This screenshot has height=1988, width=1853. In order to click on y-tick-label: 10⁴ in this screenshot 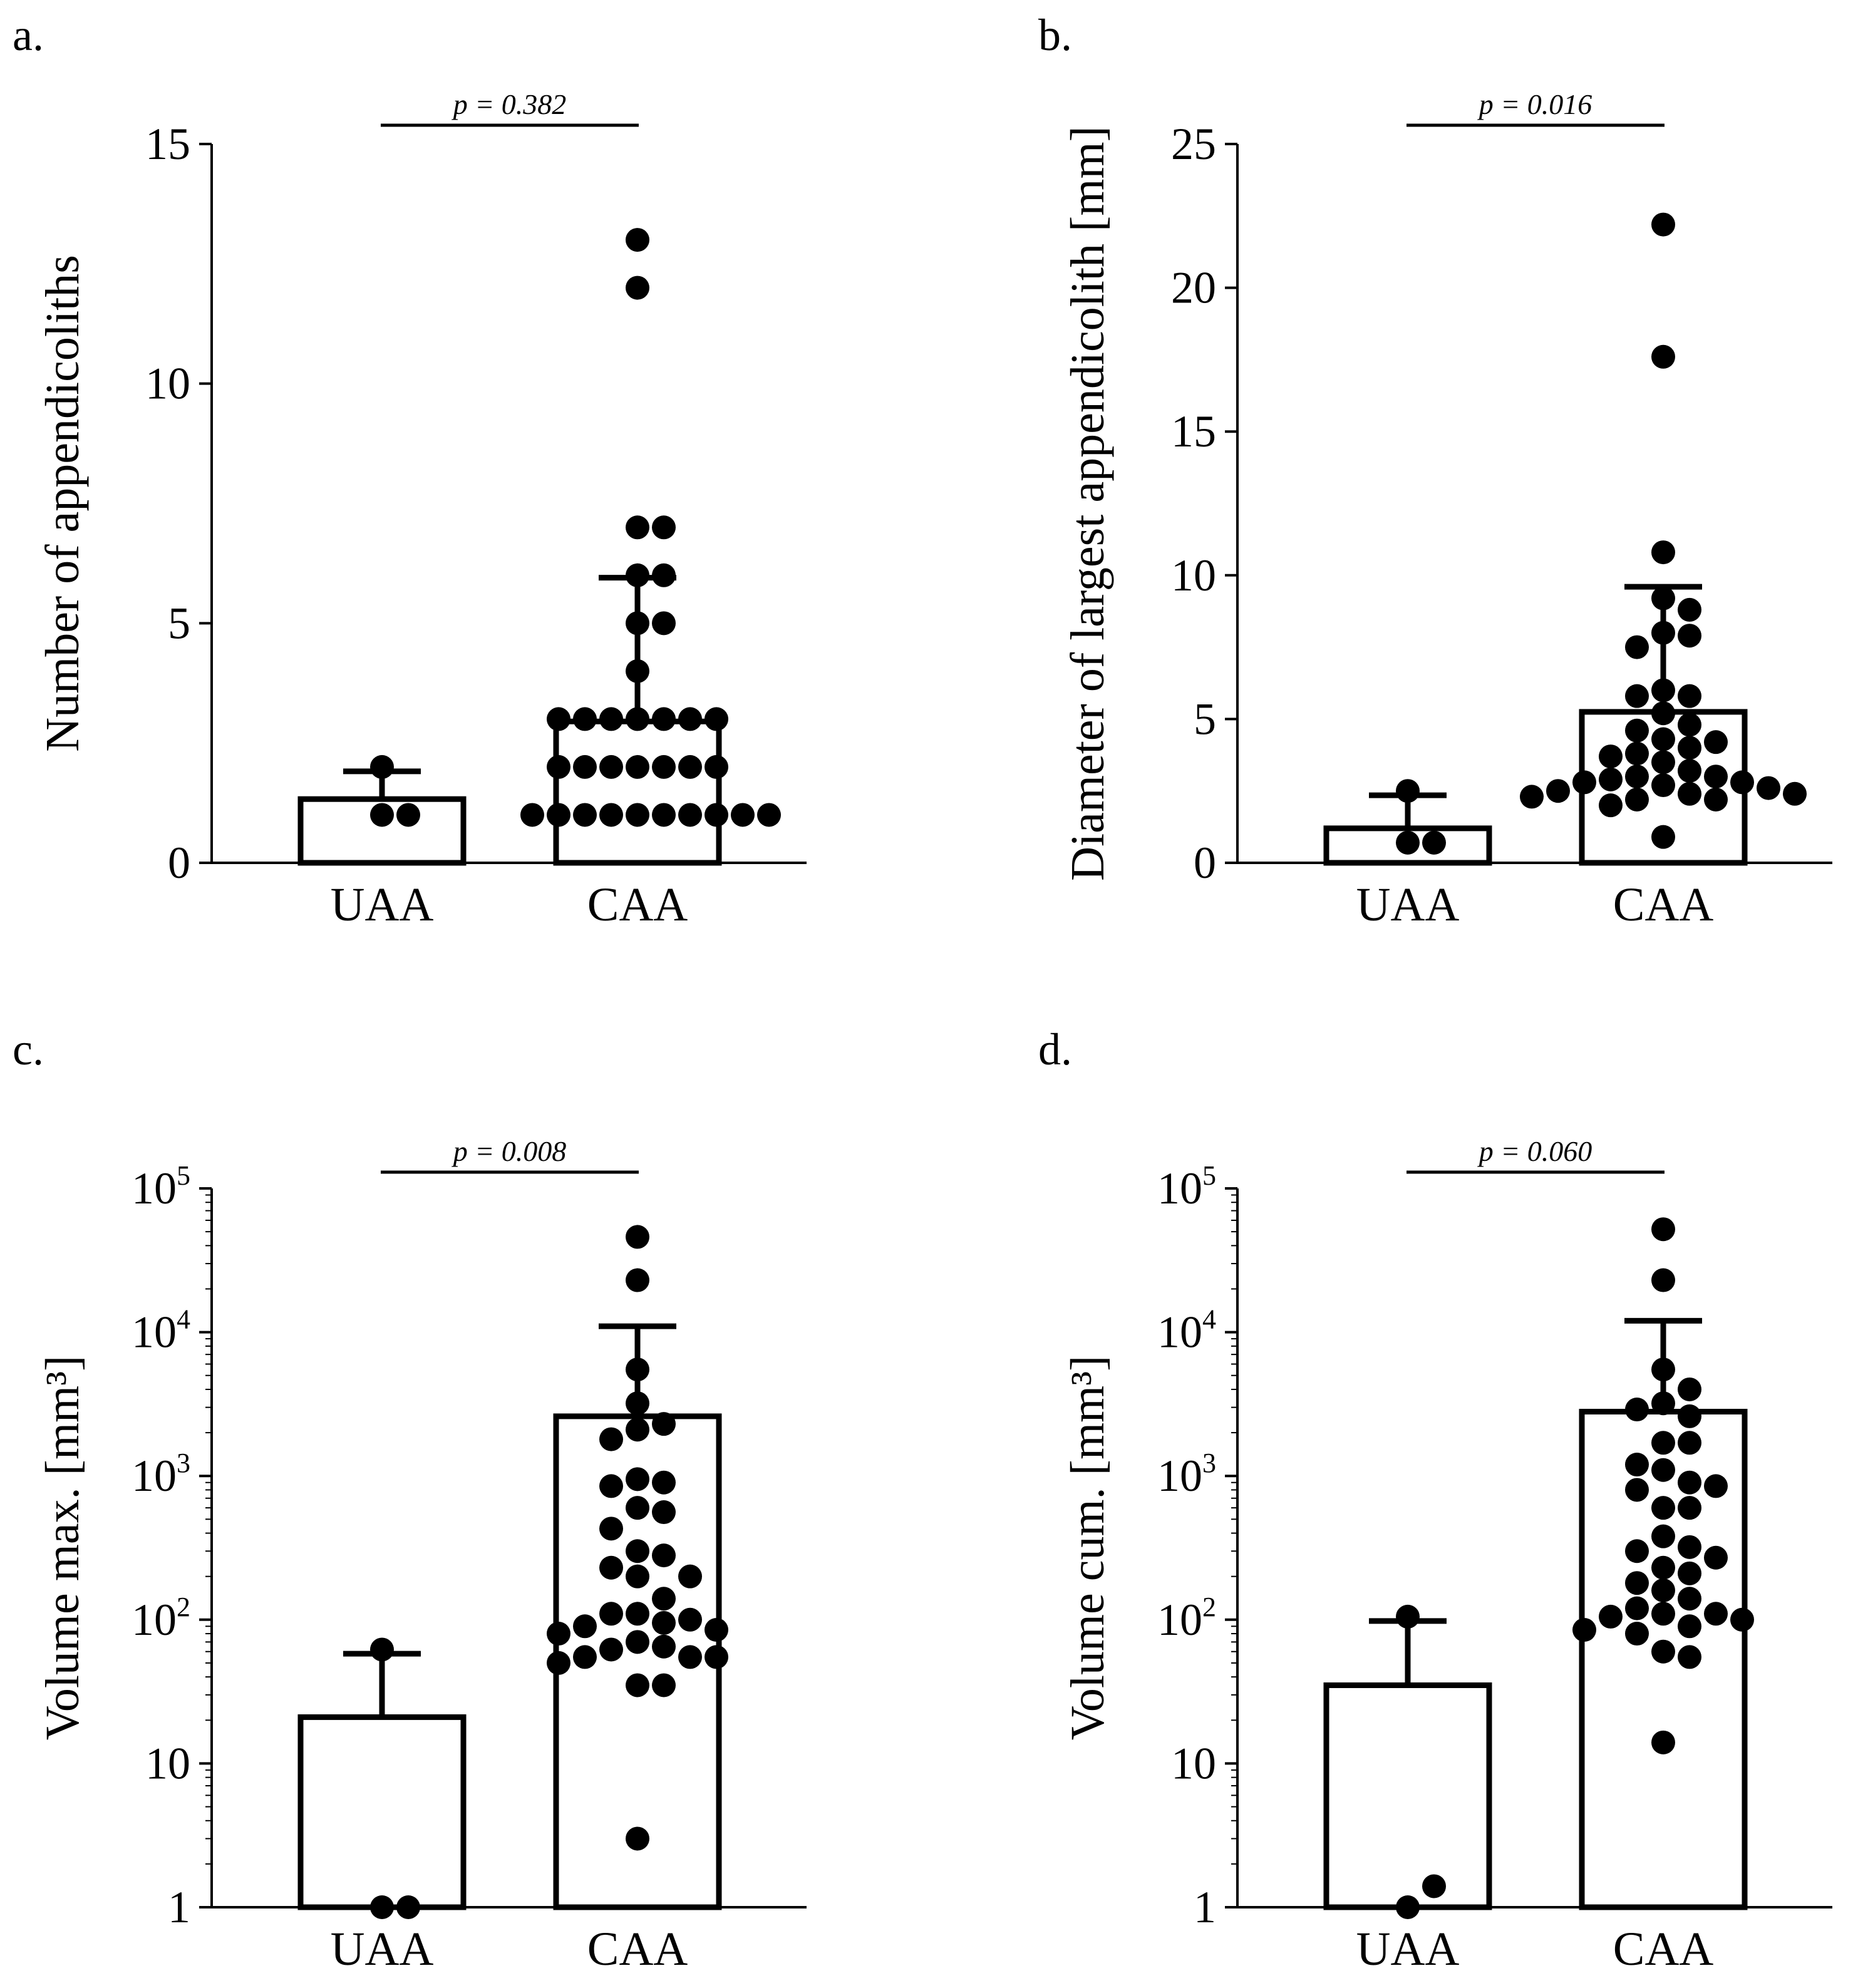, I will do `click(161, 1331)`.